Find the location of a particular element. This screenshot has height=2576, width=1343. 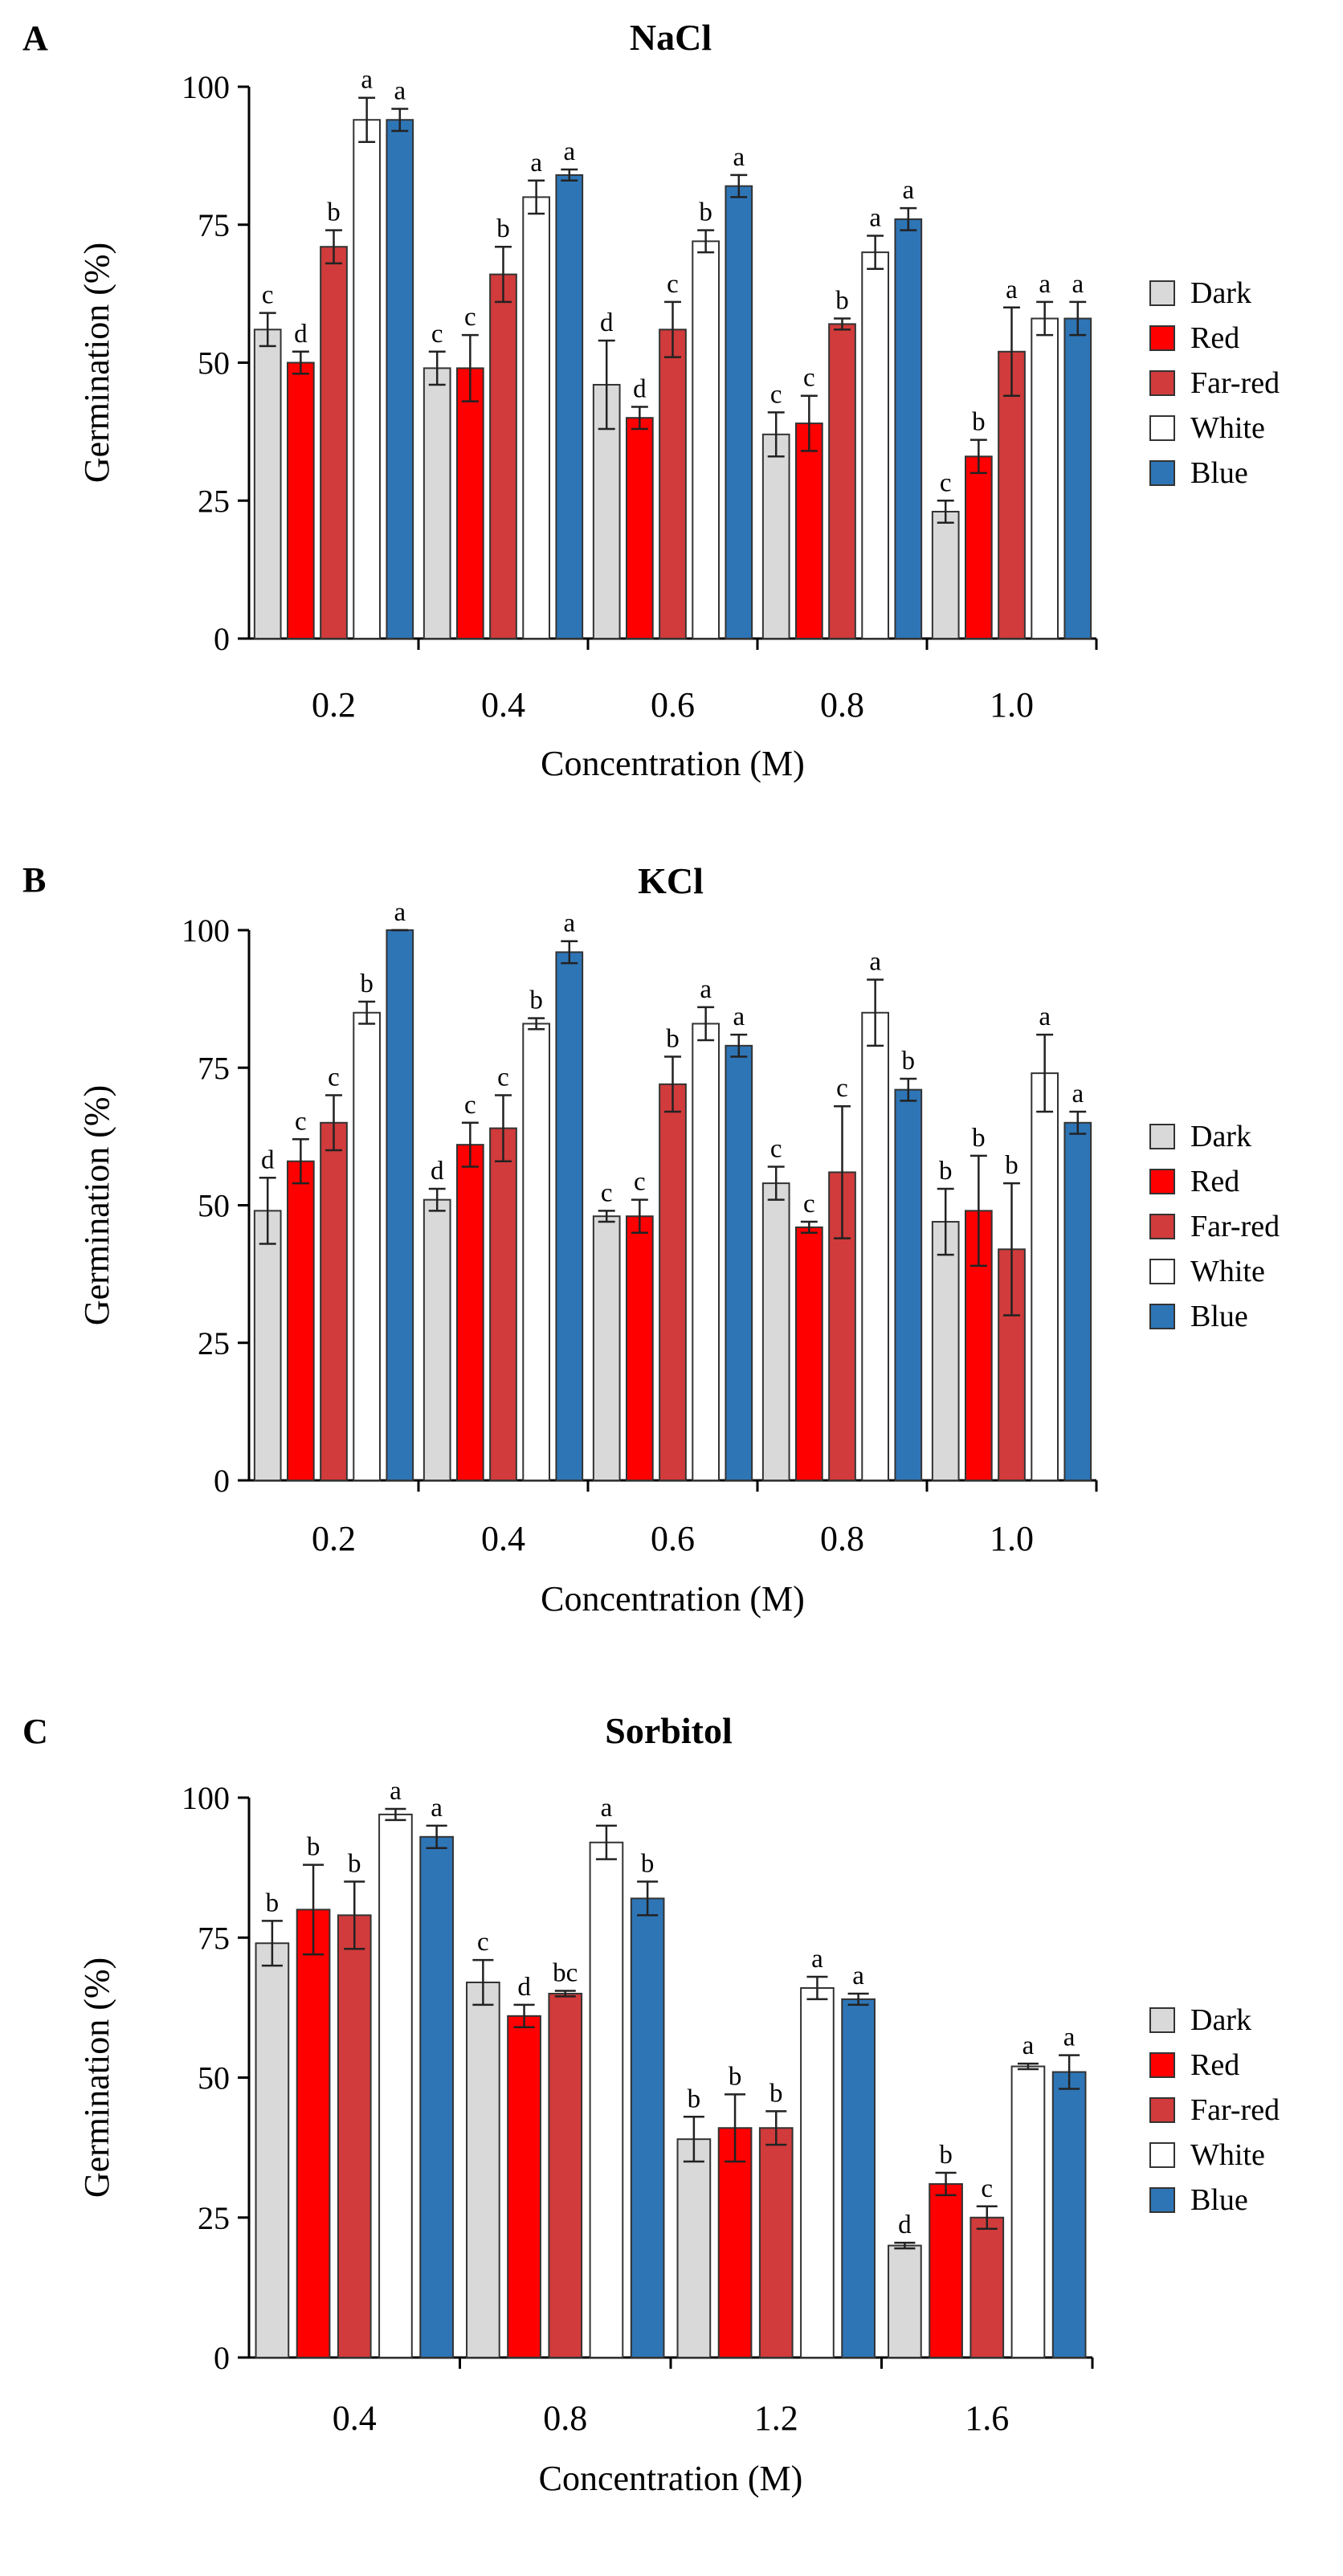

y-tick-label: 50 is located at coordinates (214, 2078).